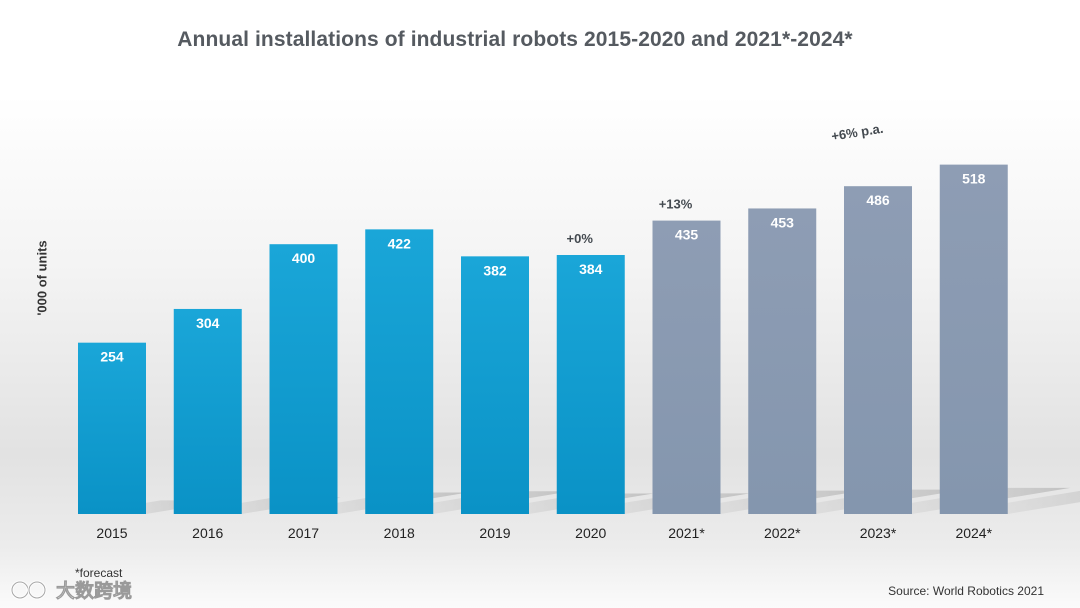  What do you see at coordinates (112, 428) in the screenshot?
I see `bar-2015` at bounding box center [112, 428].